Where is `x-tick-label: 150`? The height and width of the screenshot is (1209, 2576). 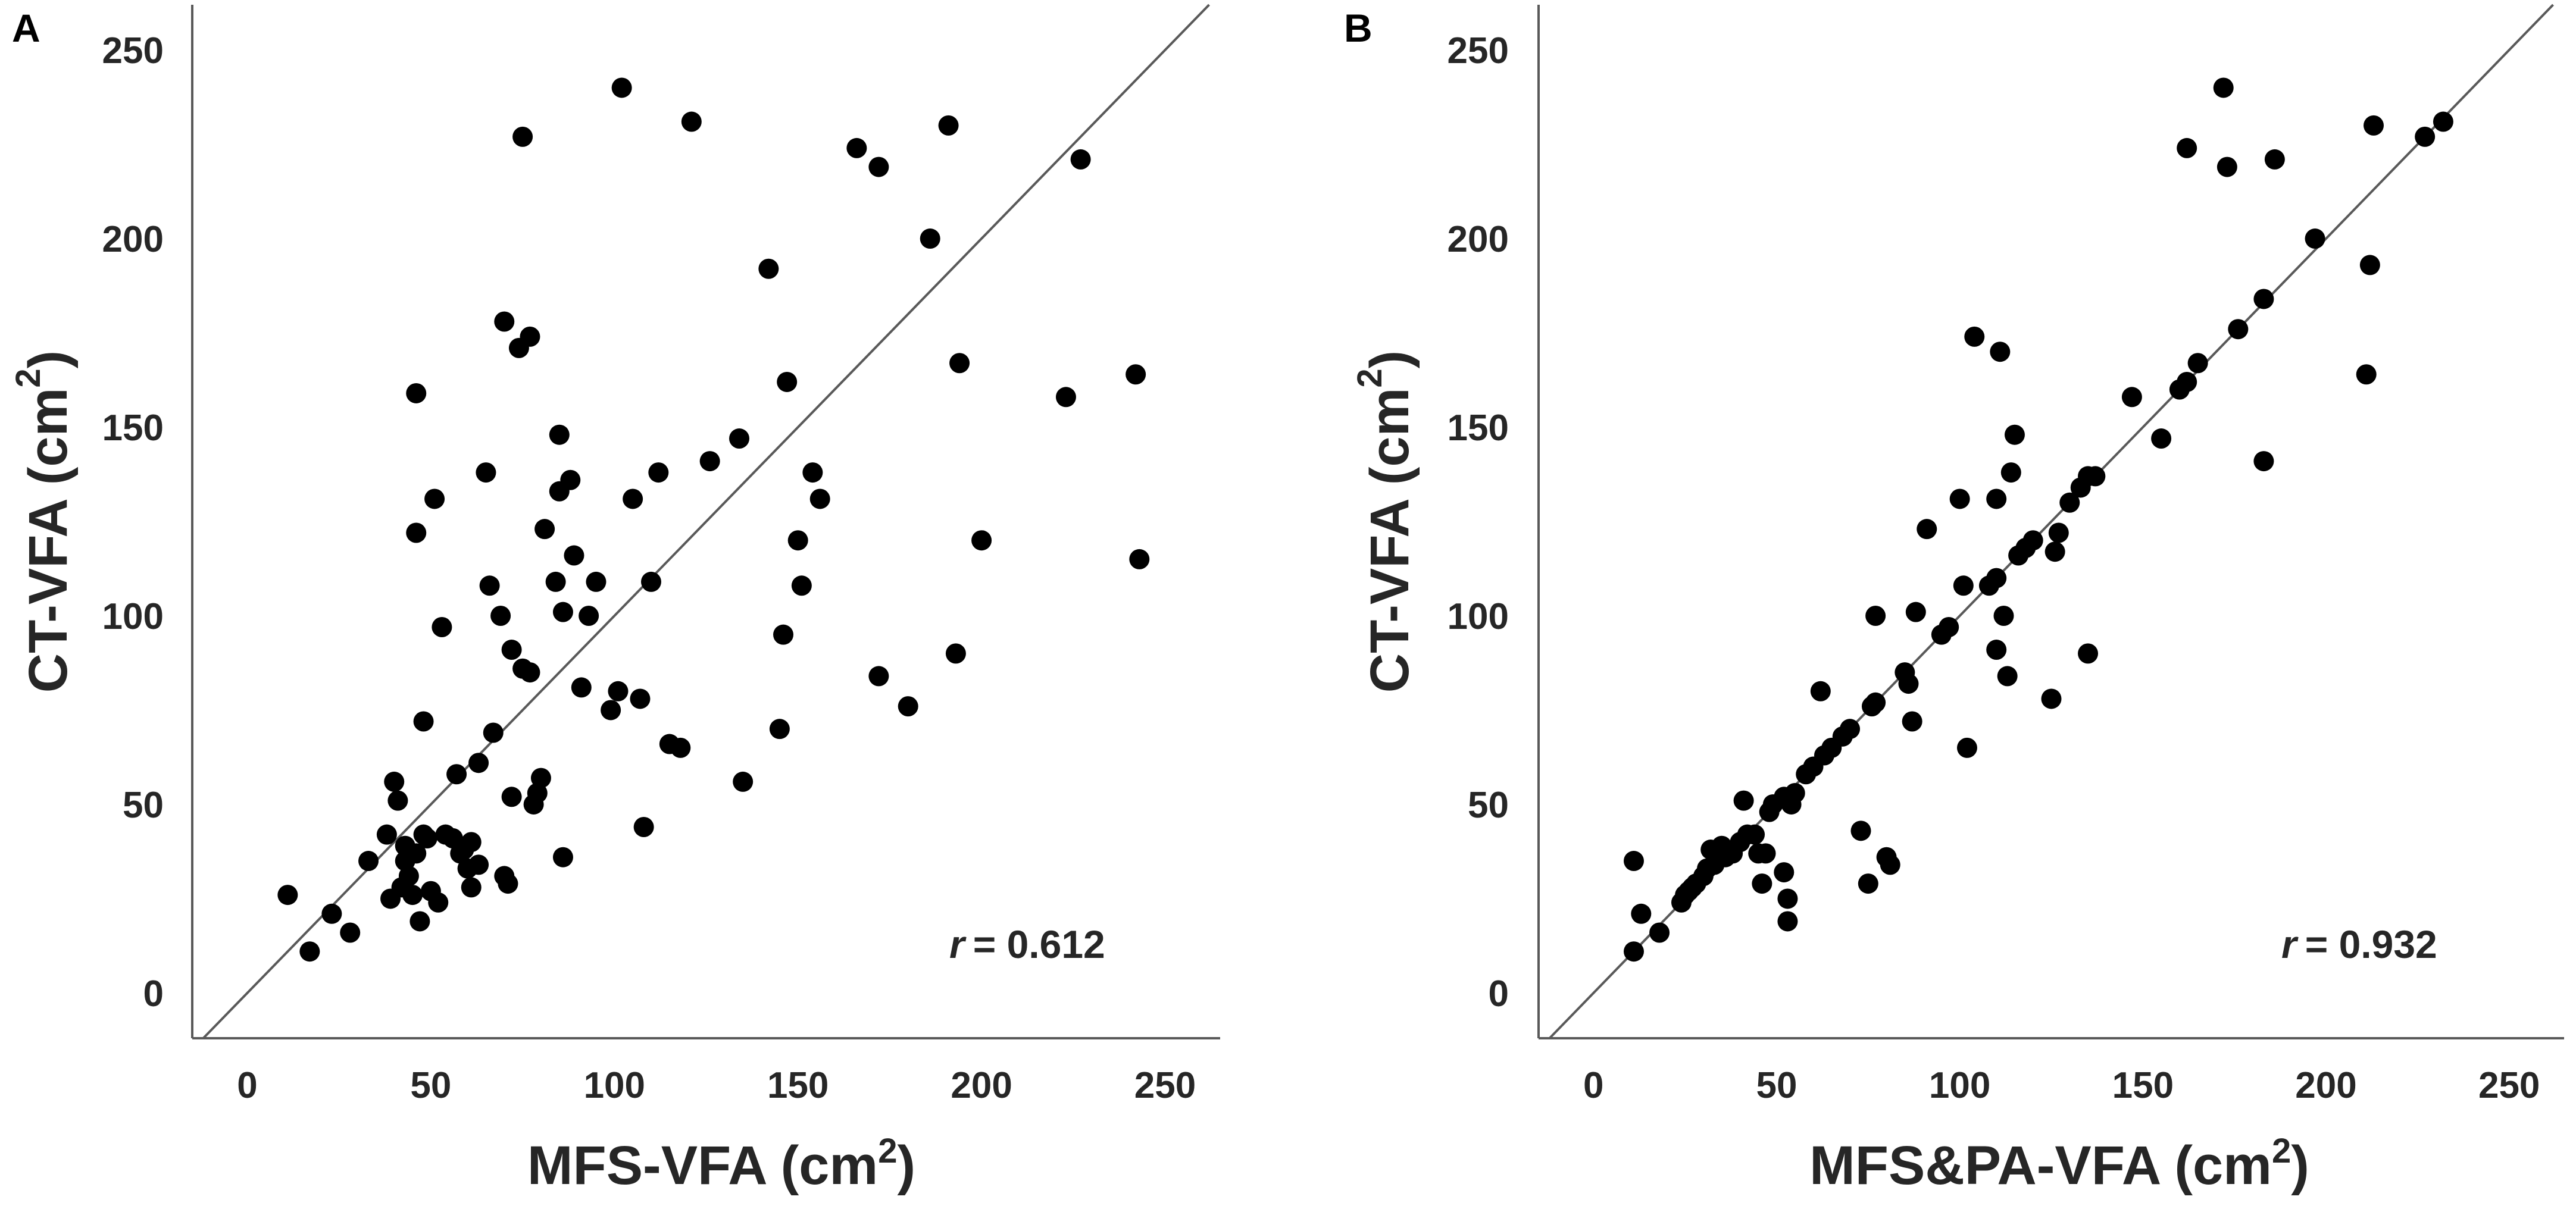
x-tick-label: 150 is located at coordinates (2143, 1086).